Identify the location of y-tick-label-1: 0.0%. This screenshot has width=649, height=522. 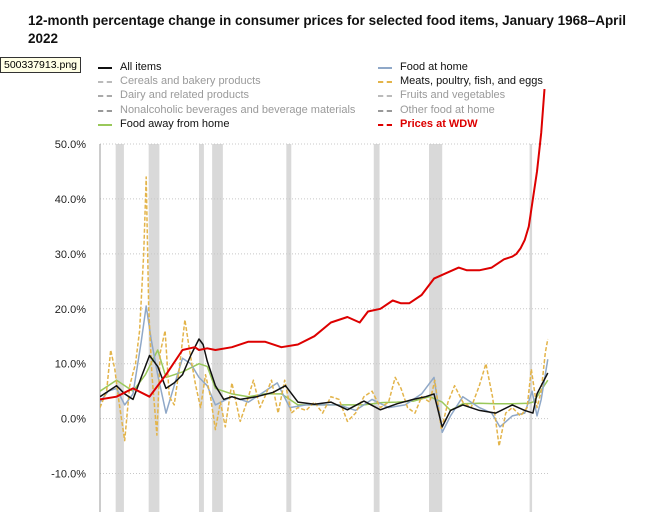
(73, 420).